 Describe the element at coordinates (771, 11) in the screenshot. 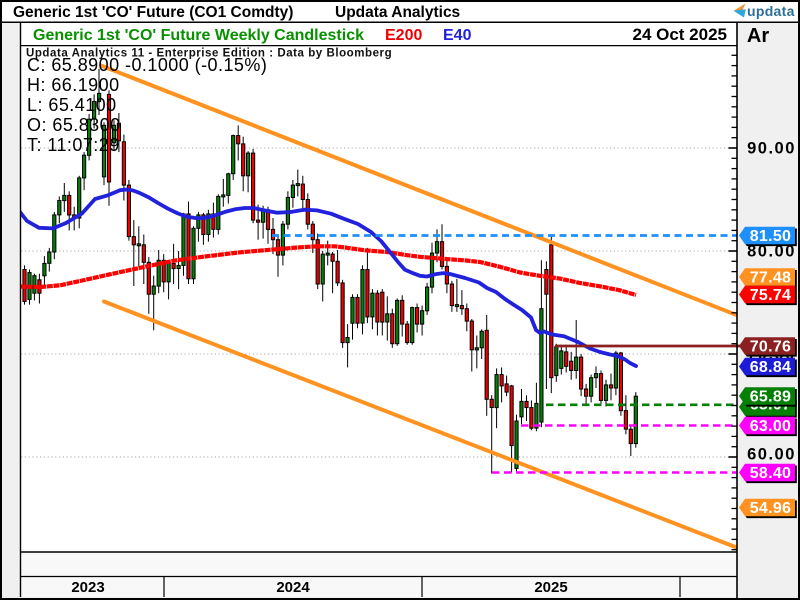

I see `svg-text: updata` at that location.